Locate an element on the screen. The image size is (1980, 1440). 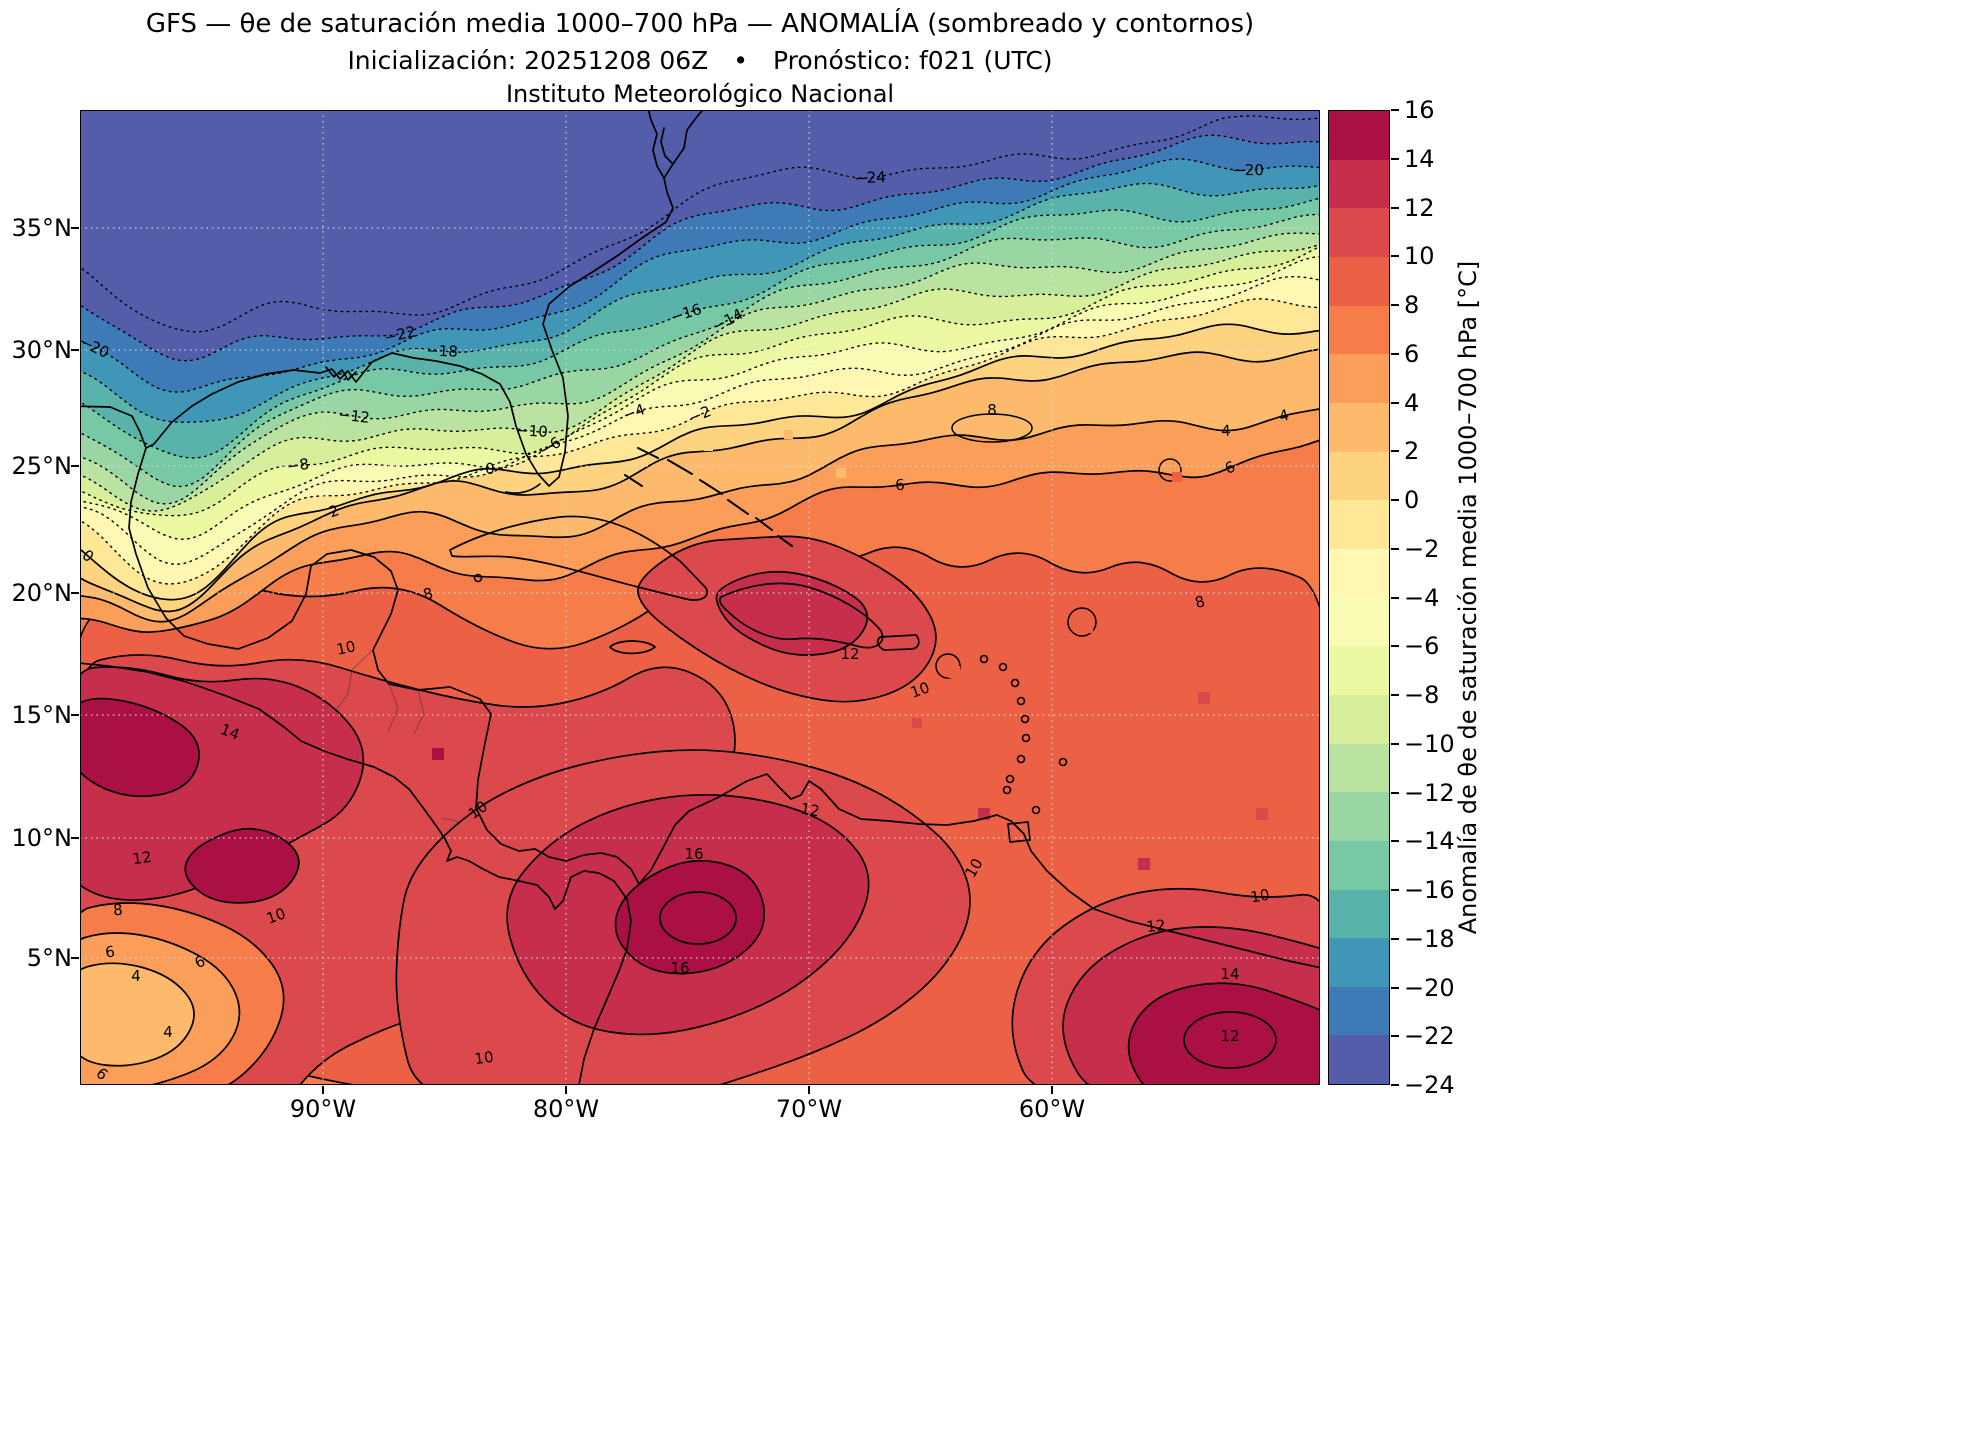
colorbar-tick-label: 16 is located at coordinates (1419, 110).